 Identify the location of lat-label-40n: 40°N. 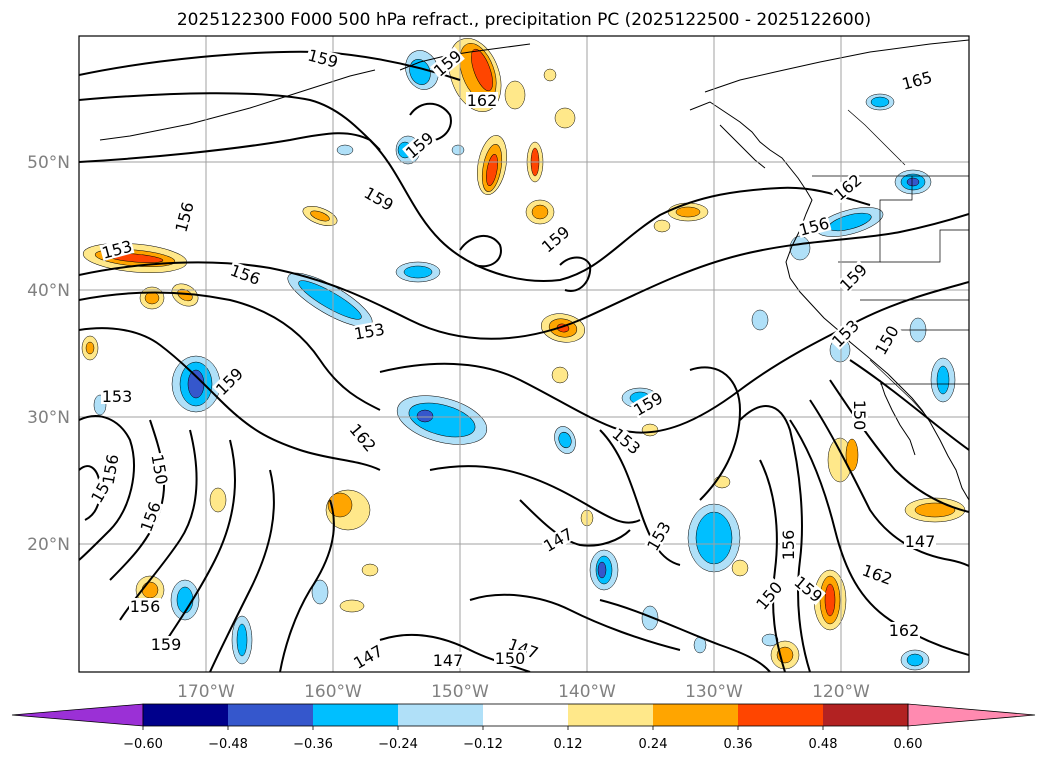
(48, 291).